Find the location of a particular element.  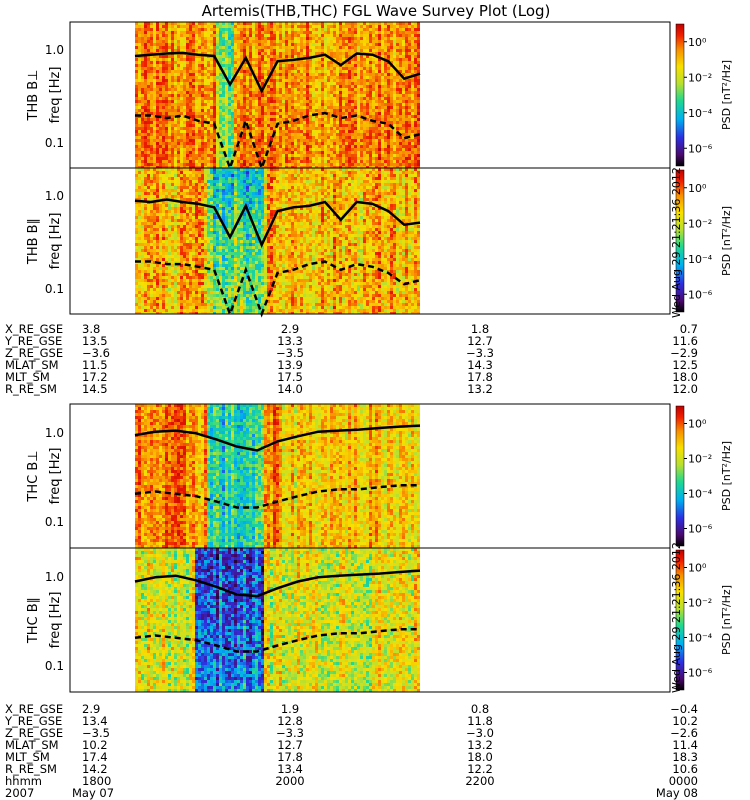

ephemeris-value: 14.0 is located at coordinates (290, 389).